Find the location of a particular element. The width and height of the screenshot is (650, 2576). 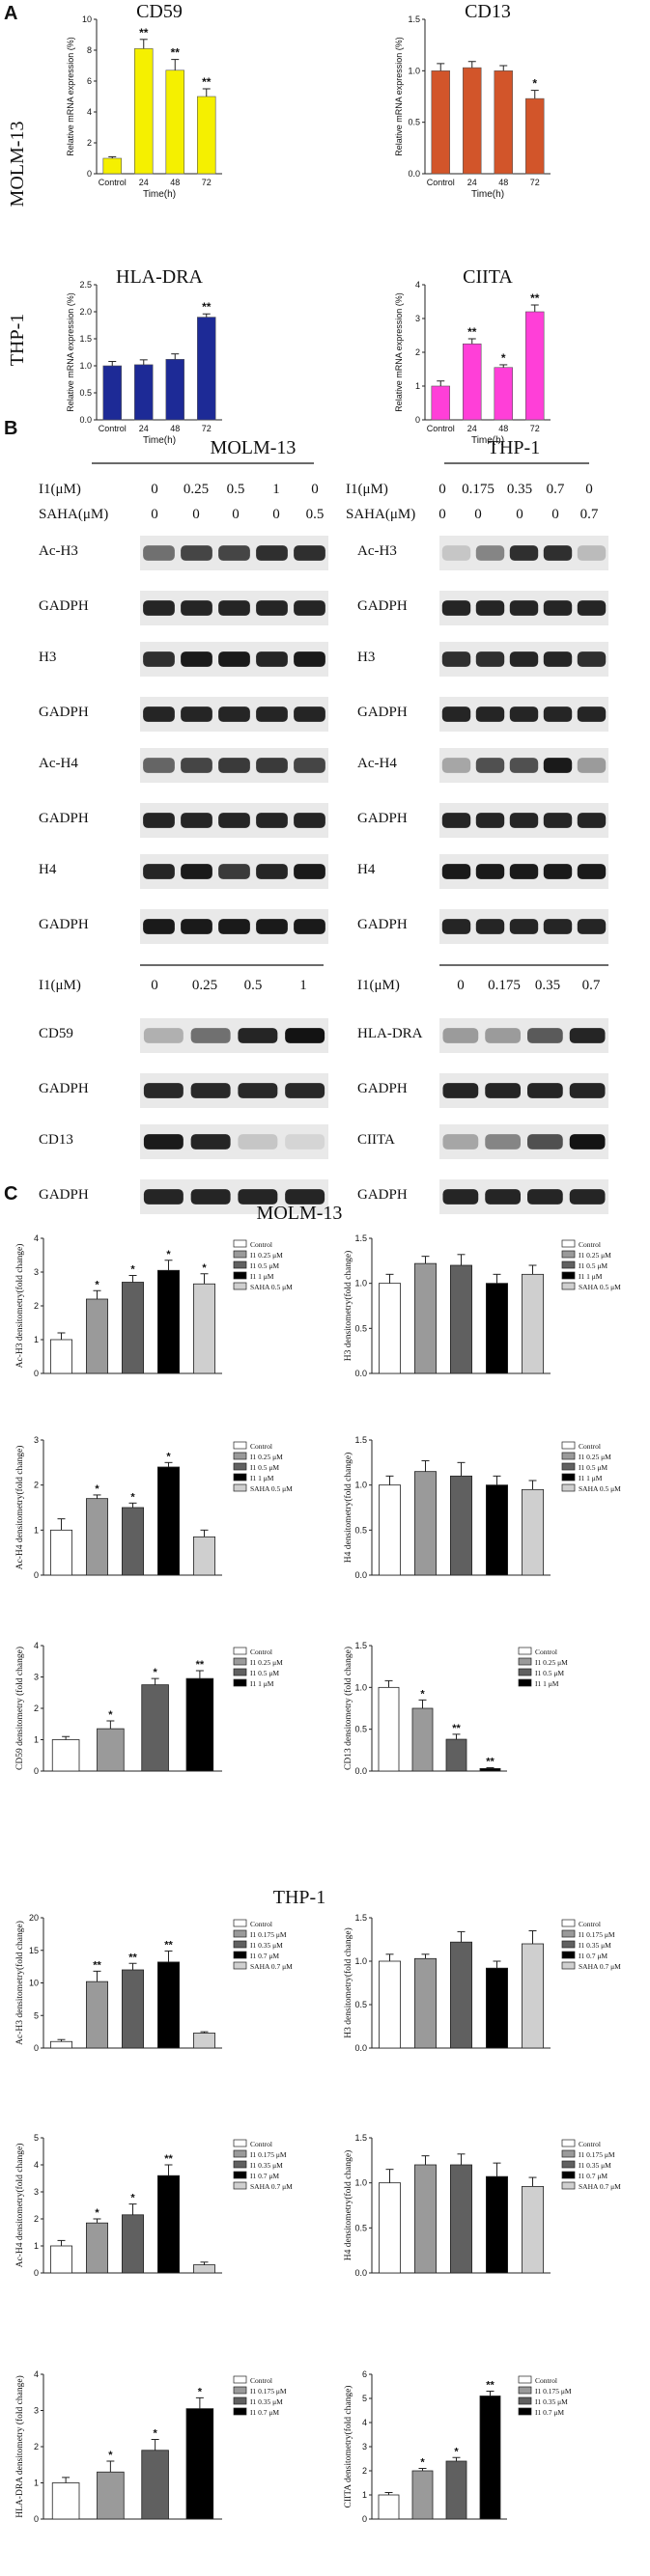

dose-value: 0.7 is located at coordinates (556, 489).